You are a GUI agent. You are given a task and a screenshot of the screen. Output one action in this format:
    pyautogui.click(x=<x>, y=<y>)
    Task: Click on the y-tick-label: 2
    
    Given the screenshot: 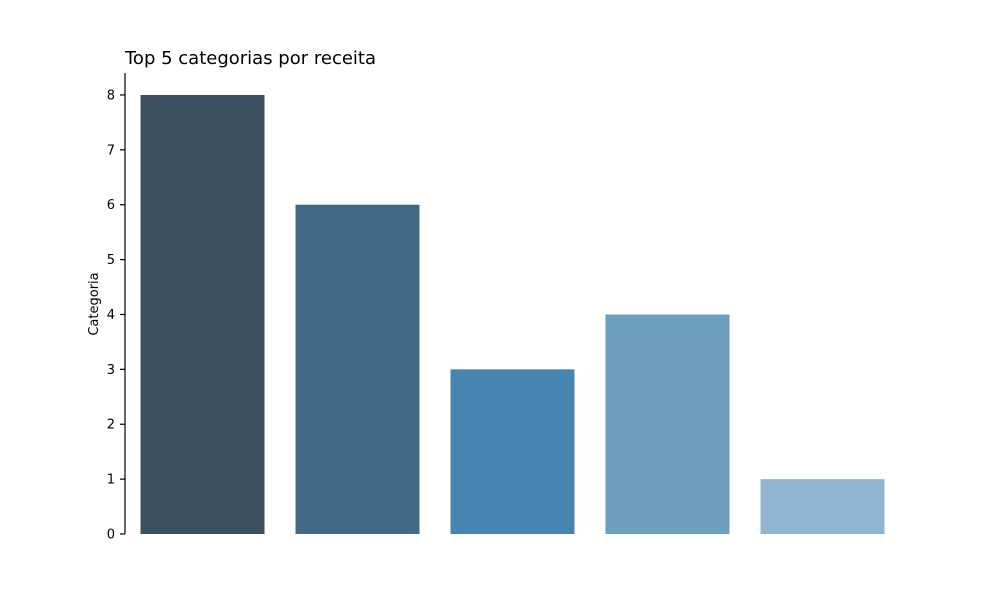 What is the action you would take?
    pyautogui.click(x=111, y=425)
    